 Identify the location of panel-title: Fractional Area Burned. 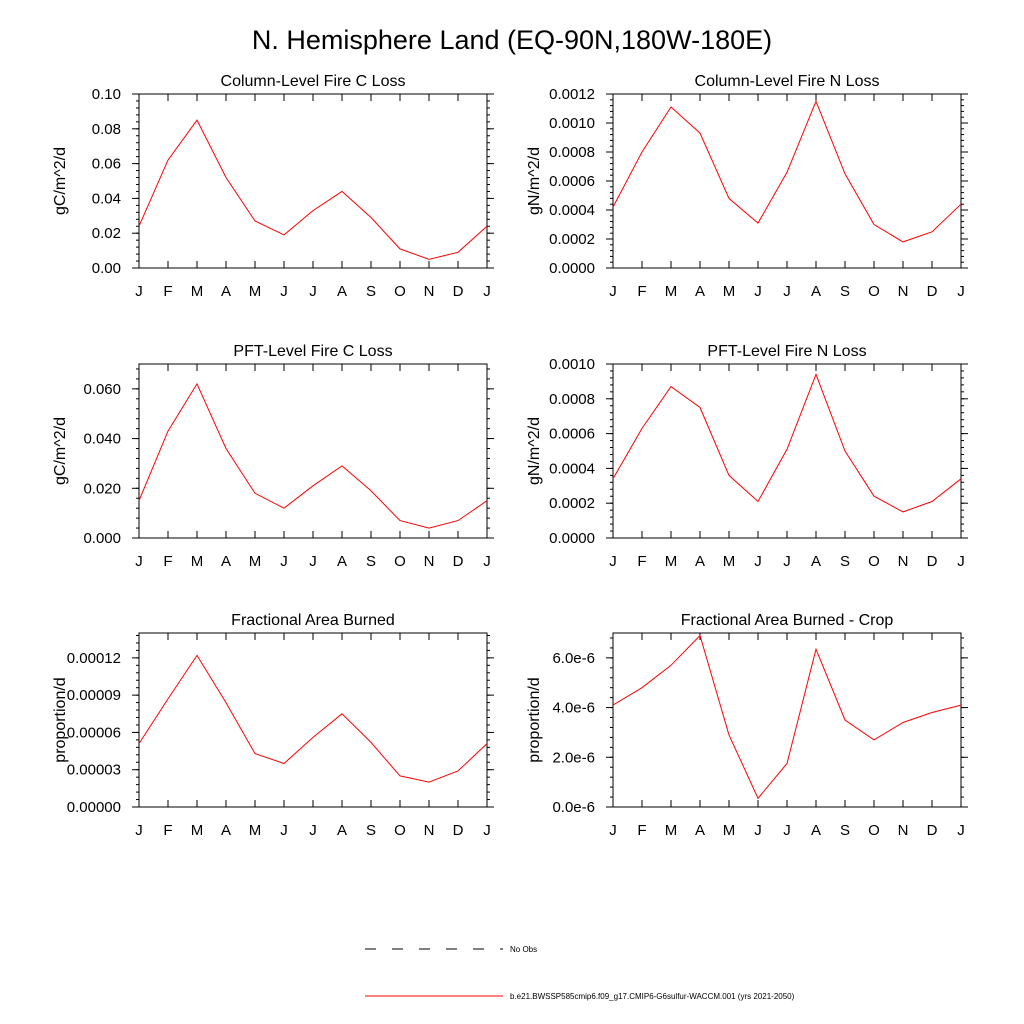
(313, 620).